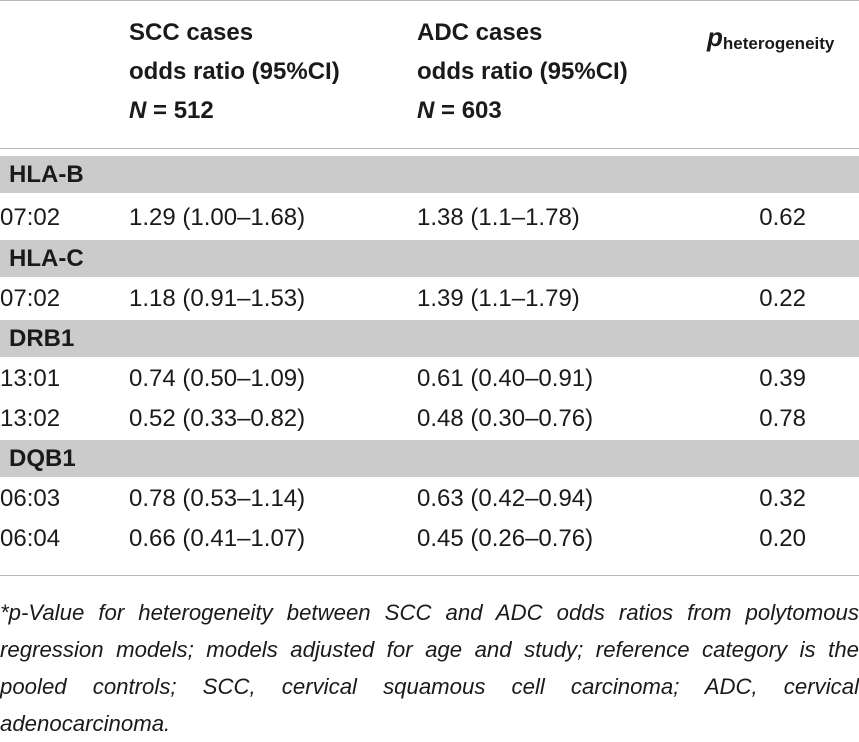  I want to click on group-row-drb1: DRB1, so click(429, 338).